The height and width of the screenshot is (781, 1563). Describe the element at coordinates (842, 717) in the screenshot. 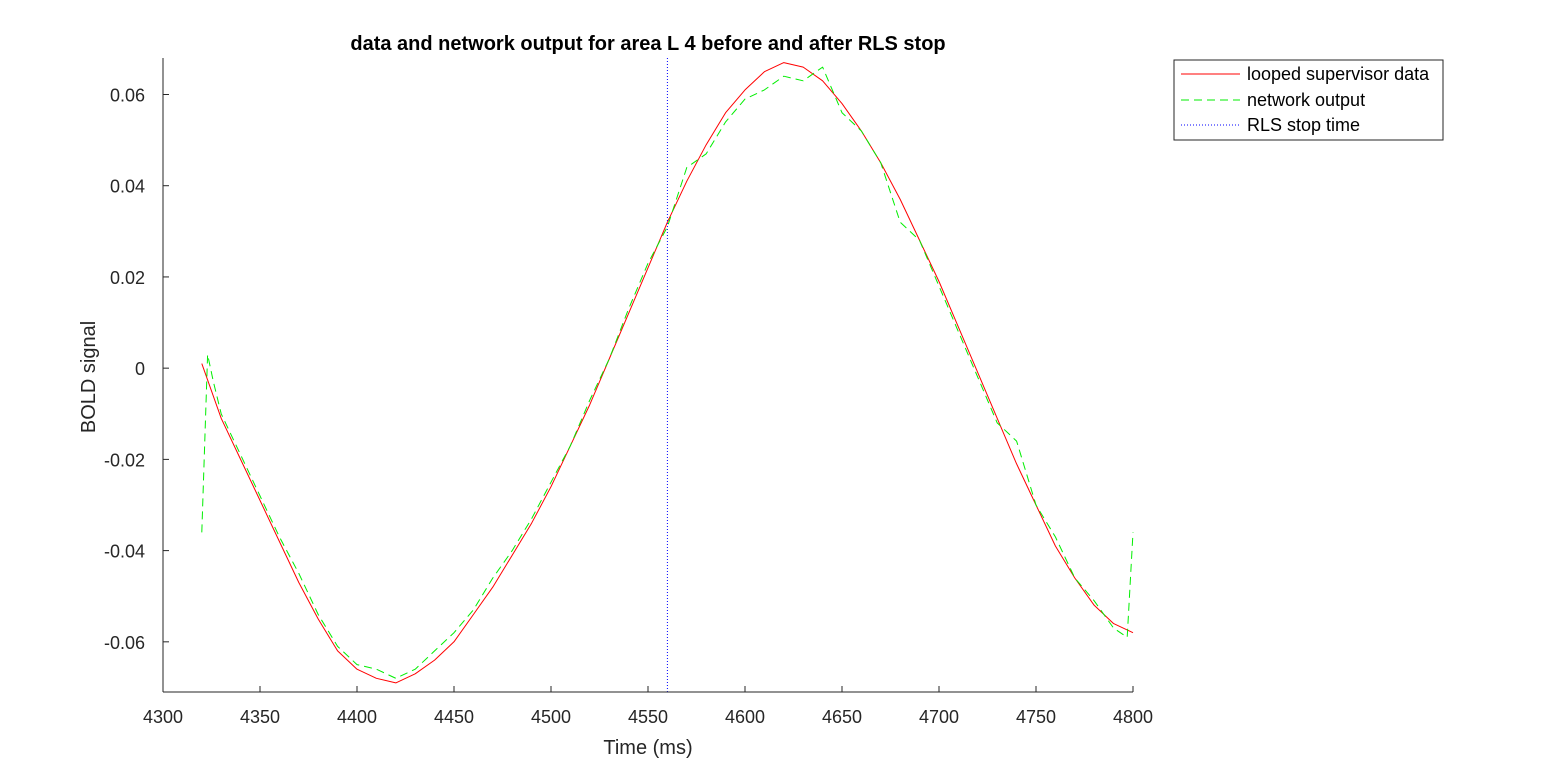

I see `x-tick-label: 4650` at that location.